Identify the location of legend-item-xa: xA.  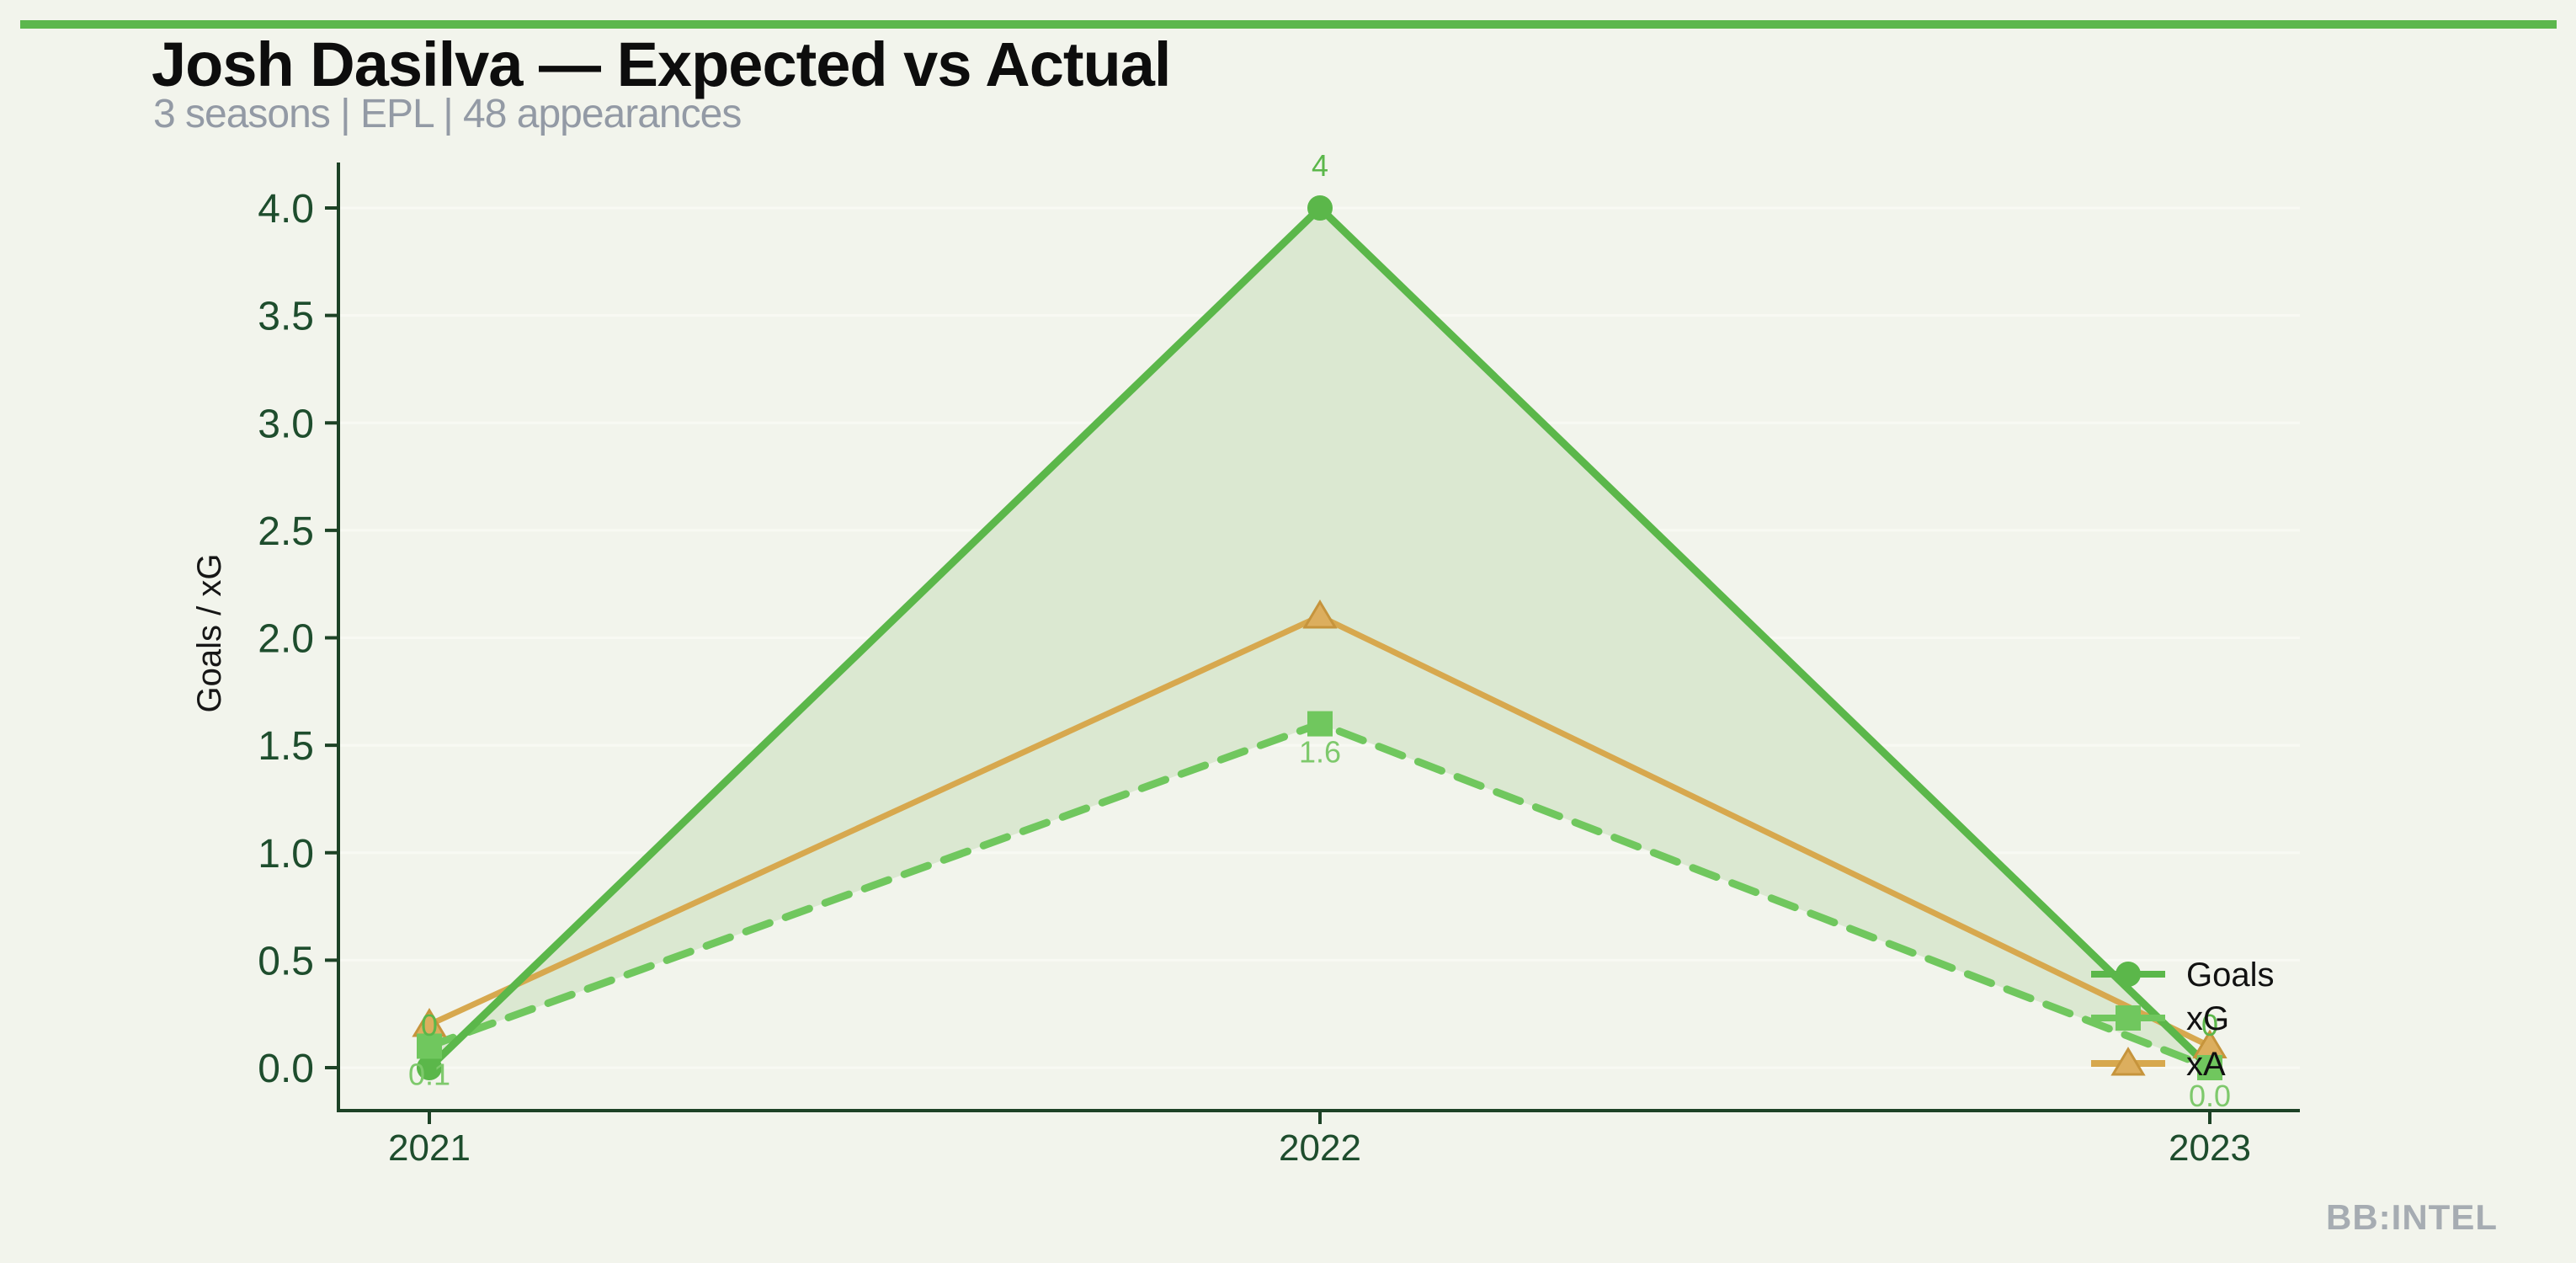
(2158, 1064).